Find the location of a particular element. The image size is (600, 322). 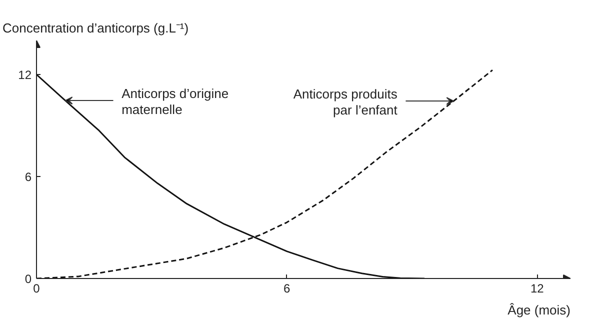

y-tick-label: 0 is located at coordinates (28, 279).